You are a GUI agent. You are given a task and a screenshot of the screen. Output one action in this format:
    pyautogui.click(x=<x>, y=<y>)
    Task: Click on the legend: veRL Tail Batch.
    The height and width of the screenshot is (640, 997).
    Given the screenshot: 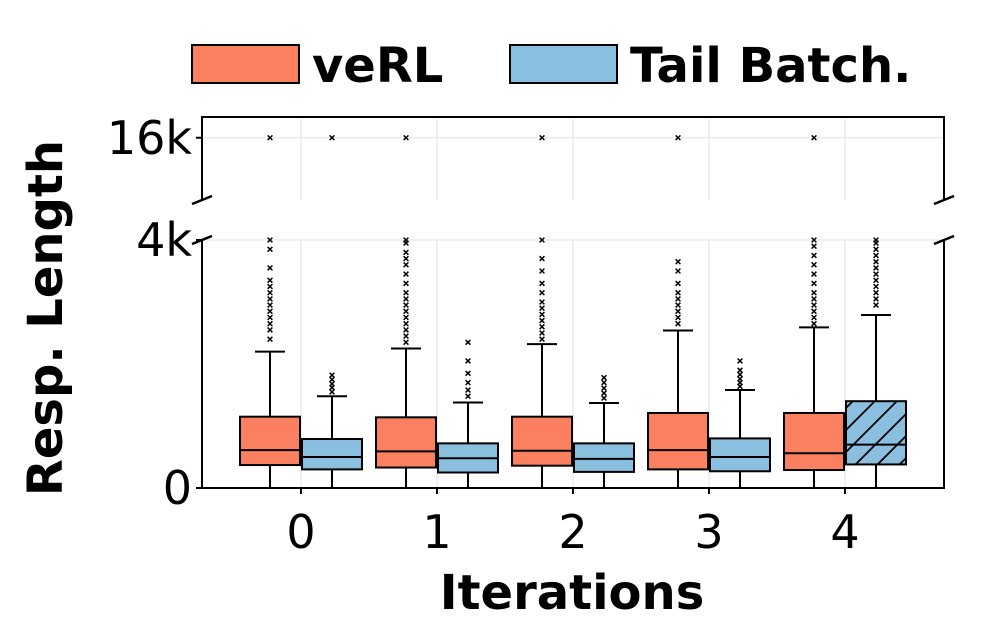 What is the action you would take?
    pyautogui.click(x=551, y=66)
    